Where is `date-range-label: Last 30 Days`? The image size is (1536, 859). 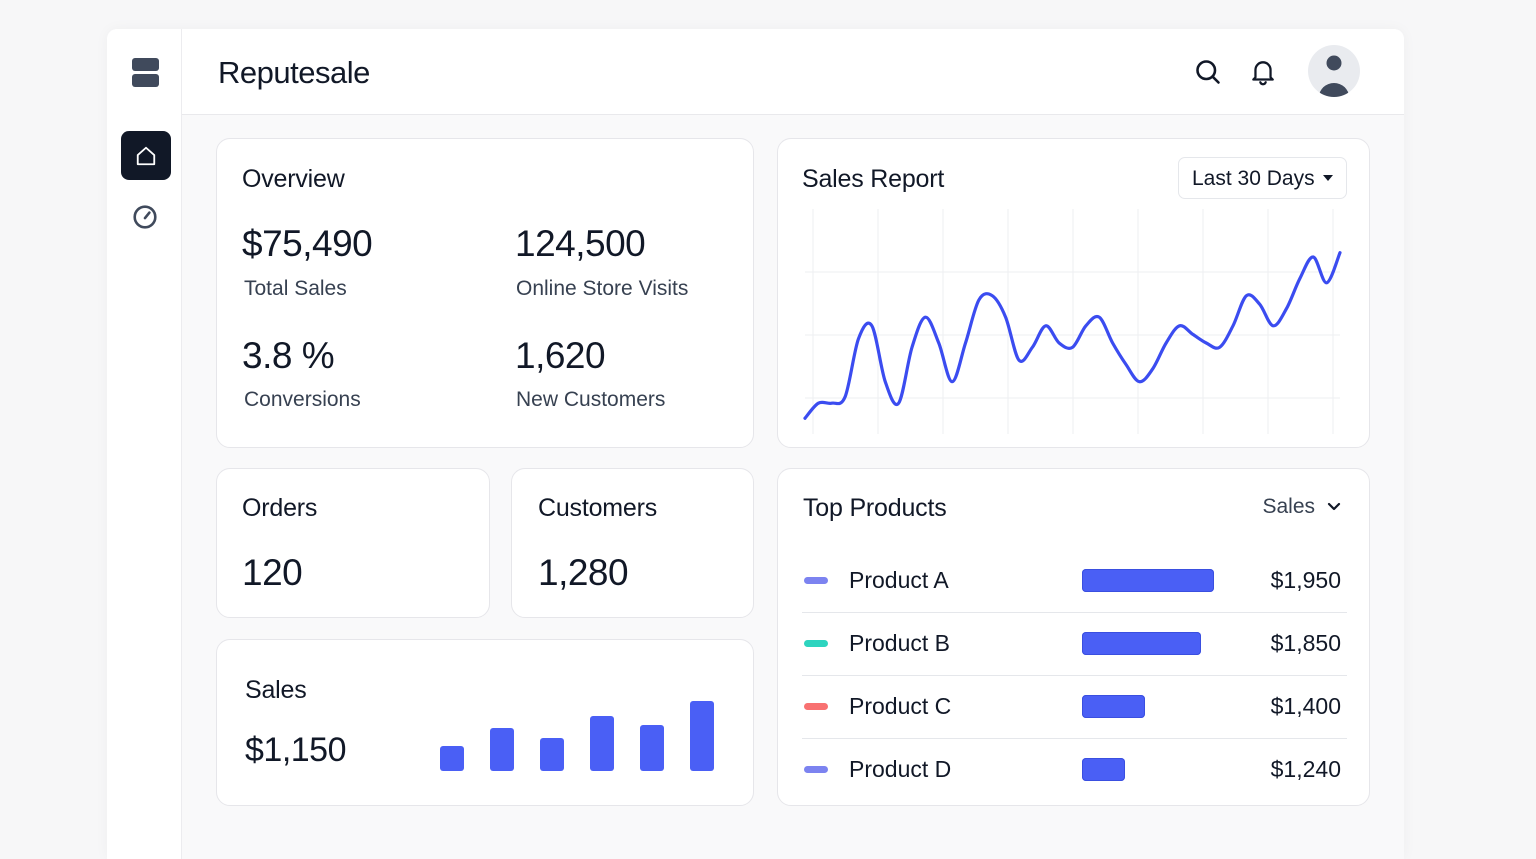
date-range-label: Last 30 Days is located at coordinates (1253, 178).